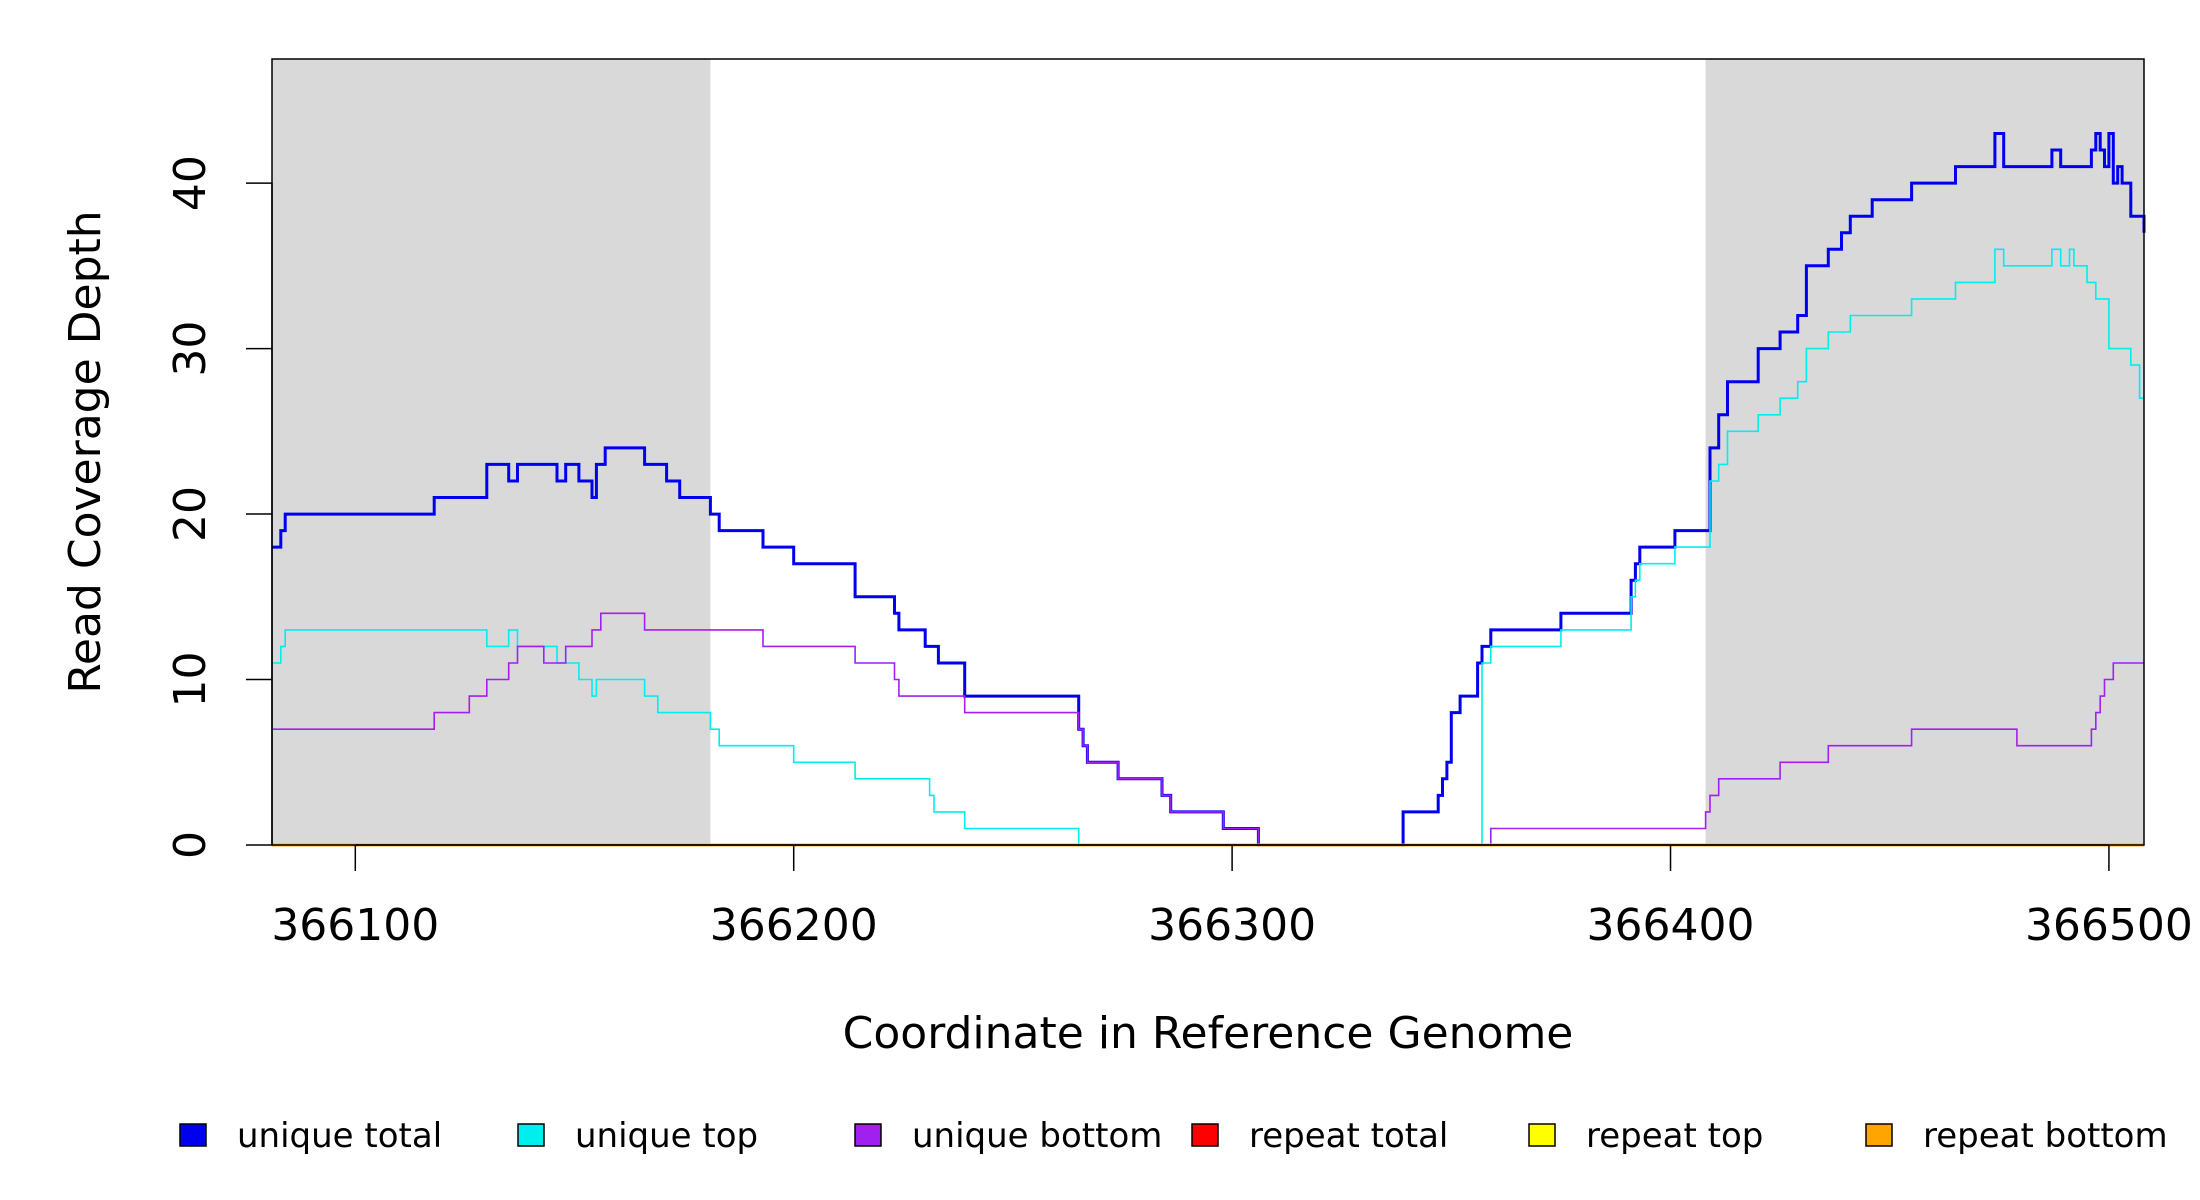 The image size is (2200, 1200). Describe the element at coordinates (1674, 1136) in the screenshot. I see `legend-label: repeat top` at that location.